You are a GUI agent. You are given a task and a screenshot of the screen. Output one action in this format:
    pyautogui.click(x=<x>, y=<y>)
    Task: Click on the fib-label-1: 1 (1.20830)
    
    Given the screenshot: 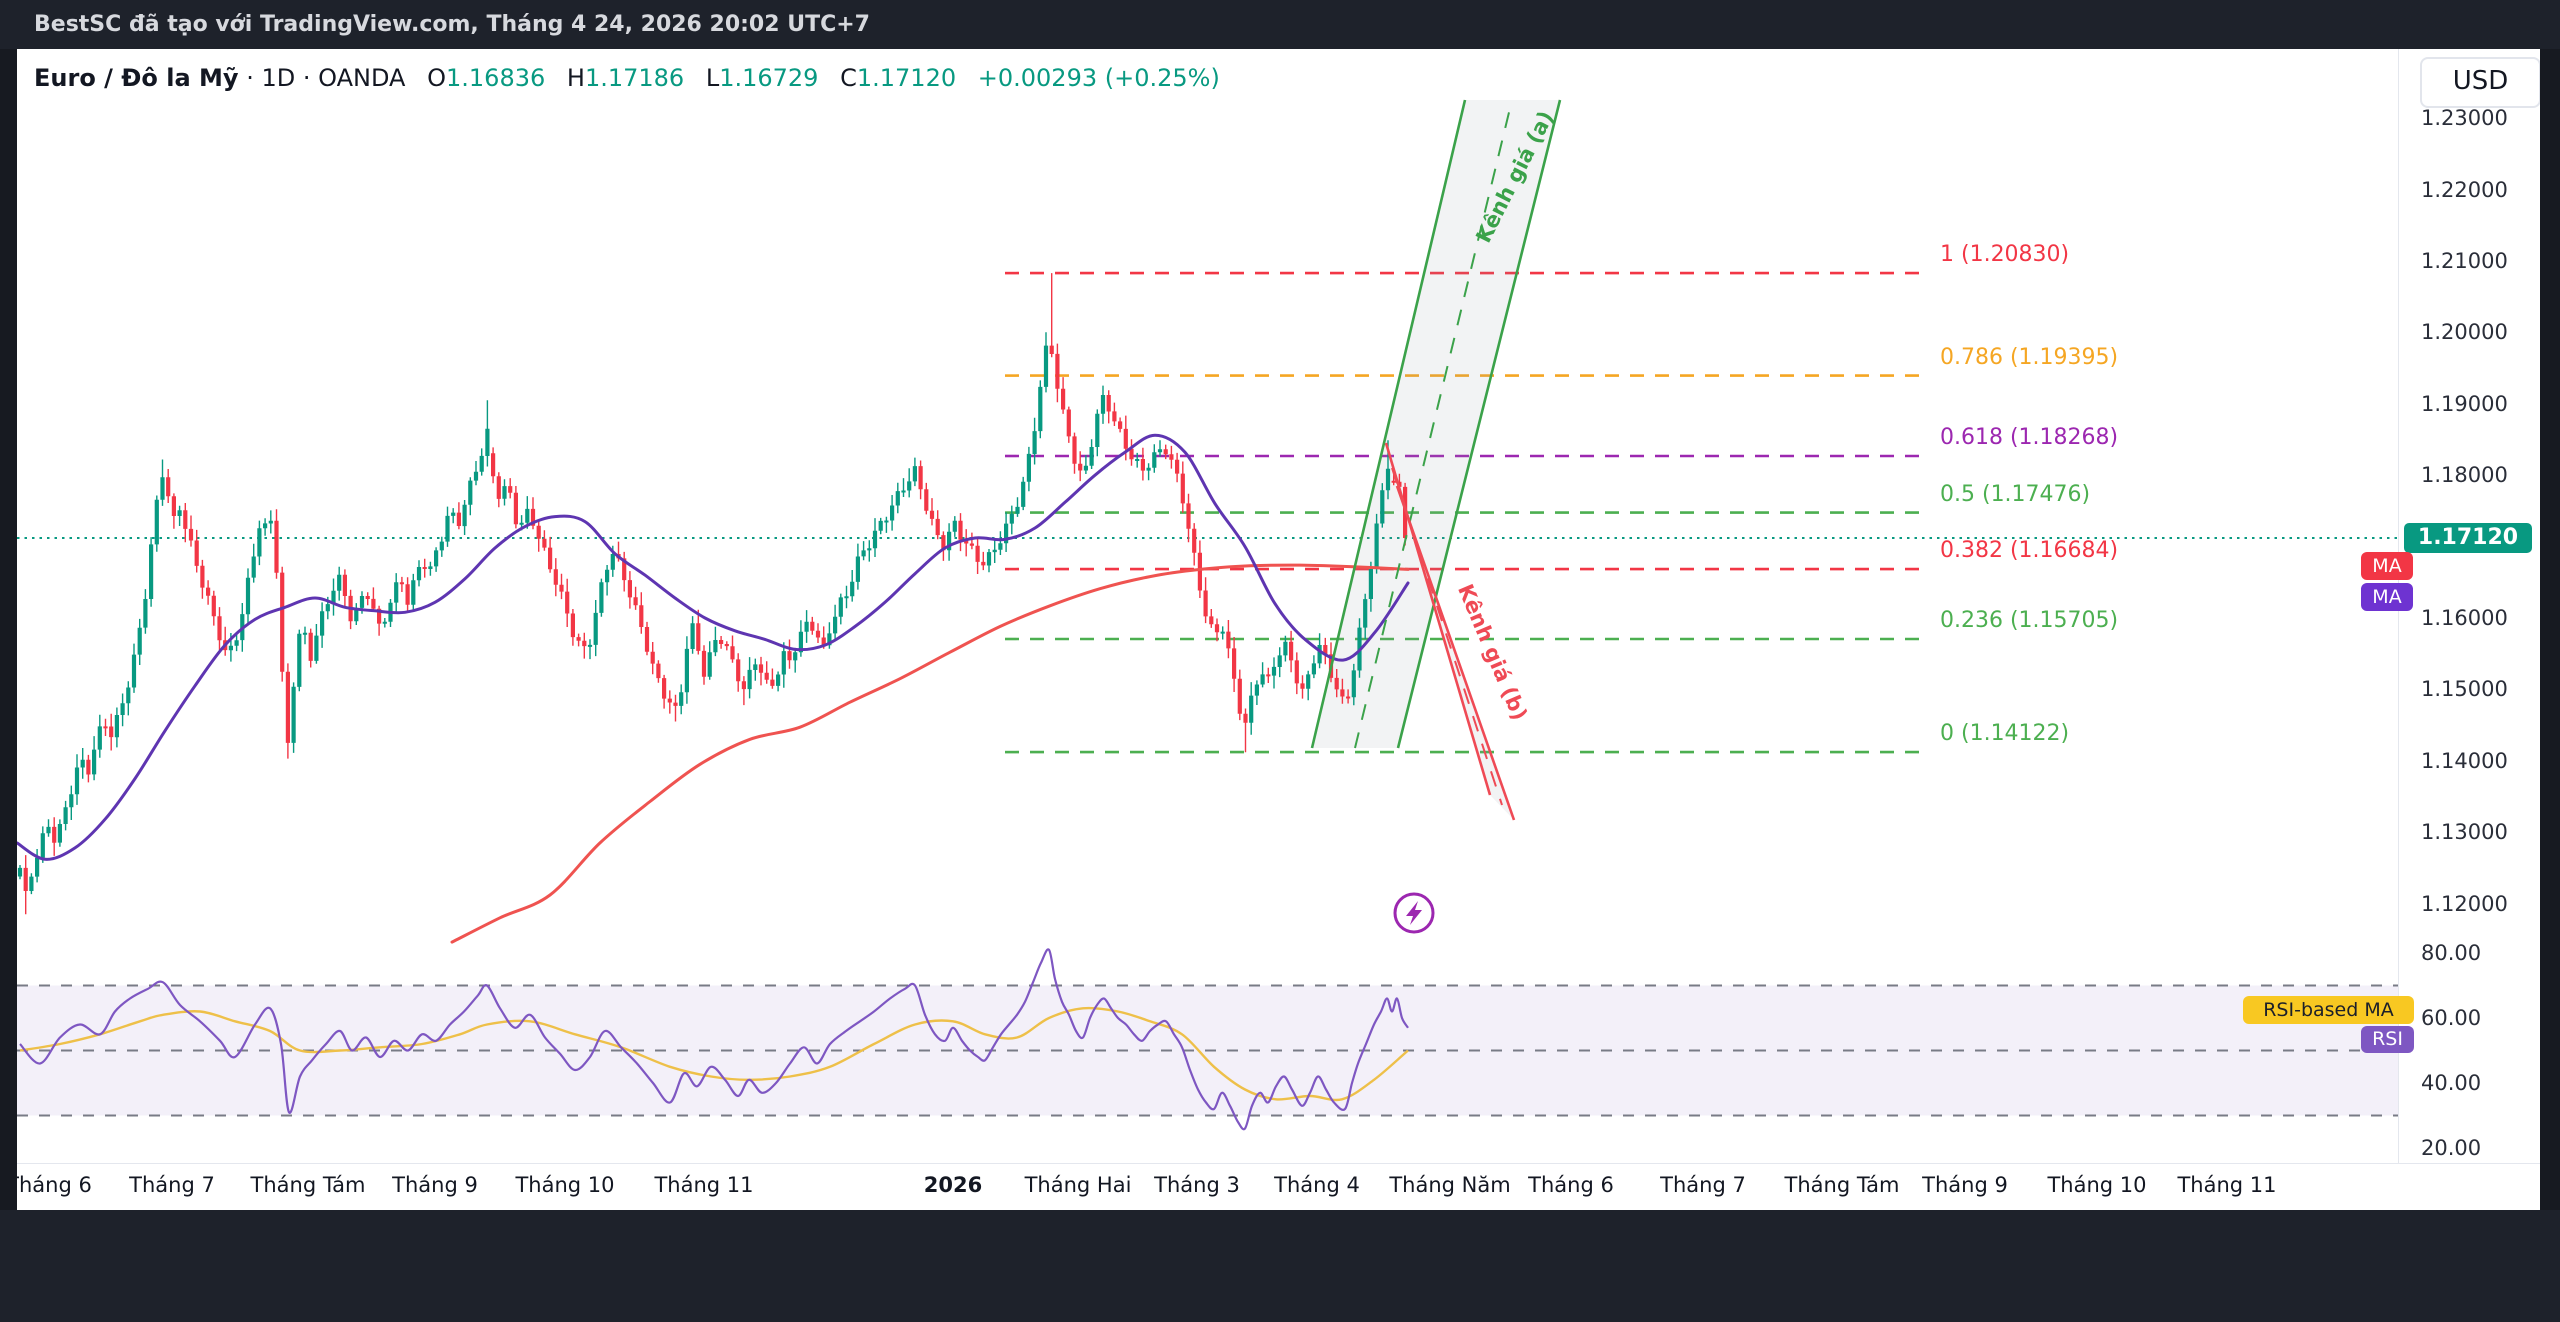 What is the action you would take?
    pyautogui.click(x=2005, y=254)
    